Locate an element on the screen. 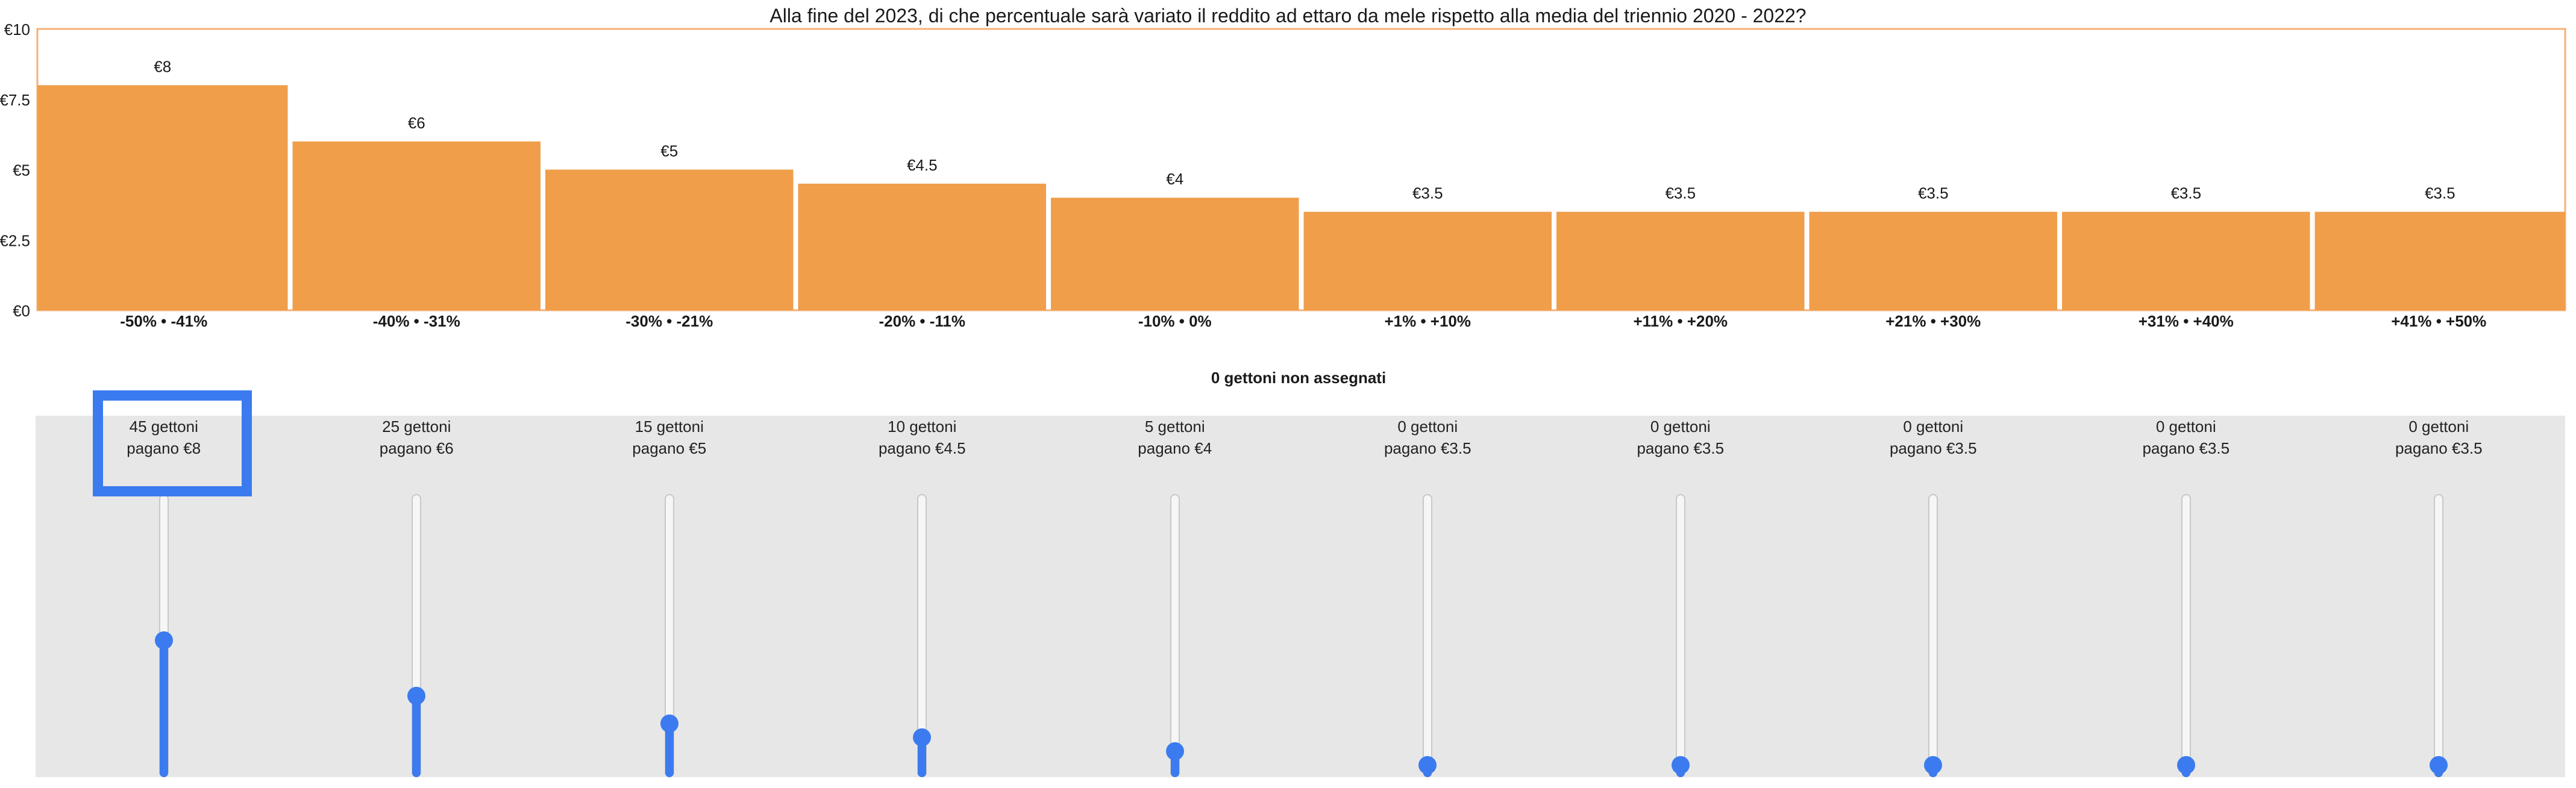 The width and height of the screenshot is (2576, 788). x-category-label: +21% • +30% is located at coordinates (1933, 321).